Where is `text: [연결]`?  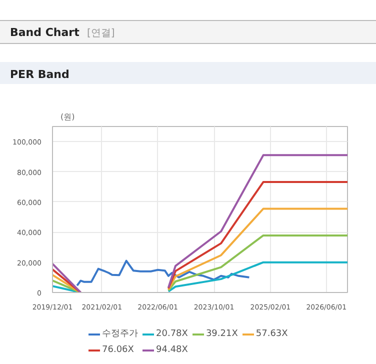
text: [연결] is located at coordinates (101, 33).